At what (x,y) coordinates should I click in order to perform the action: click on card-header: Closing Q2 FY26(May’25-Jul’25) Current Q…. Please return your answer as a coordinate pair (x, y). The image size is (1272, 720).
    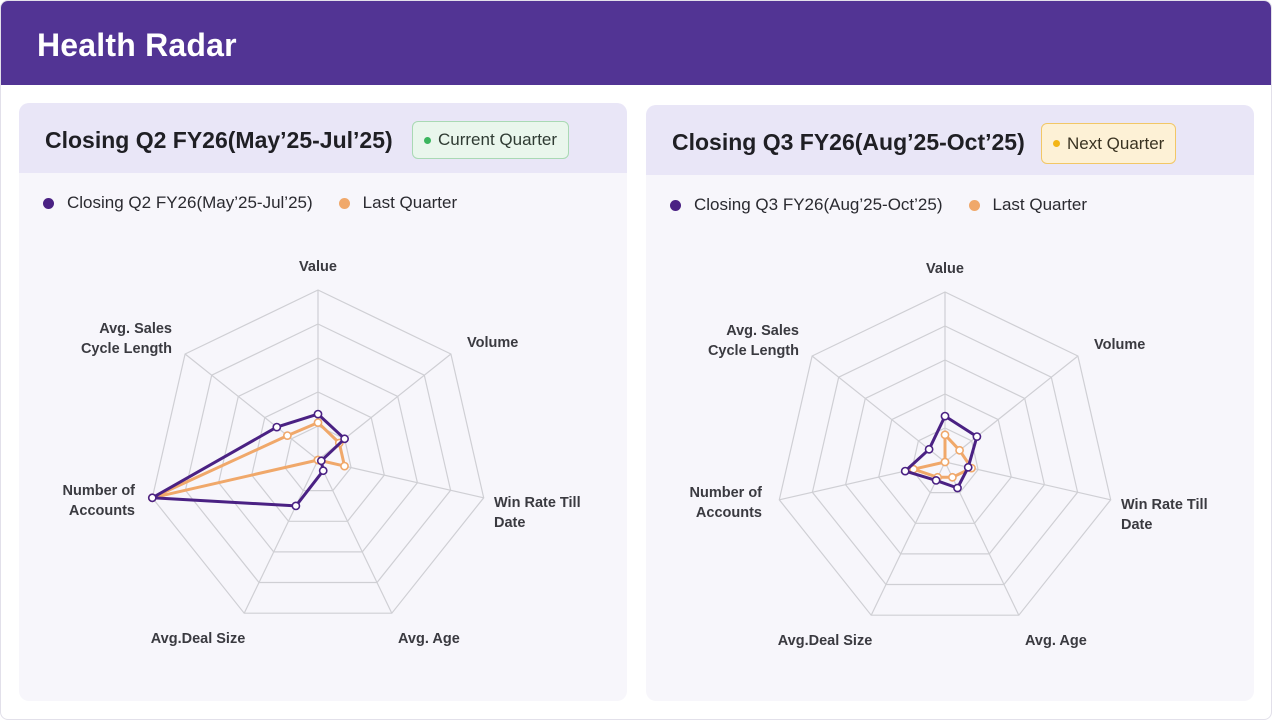
    Looking at the image, I should click on (323, 138).